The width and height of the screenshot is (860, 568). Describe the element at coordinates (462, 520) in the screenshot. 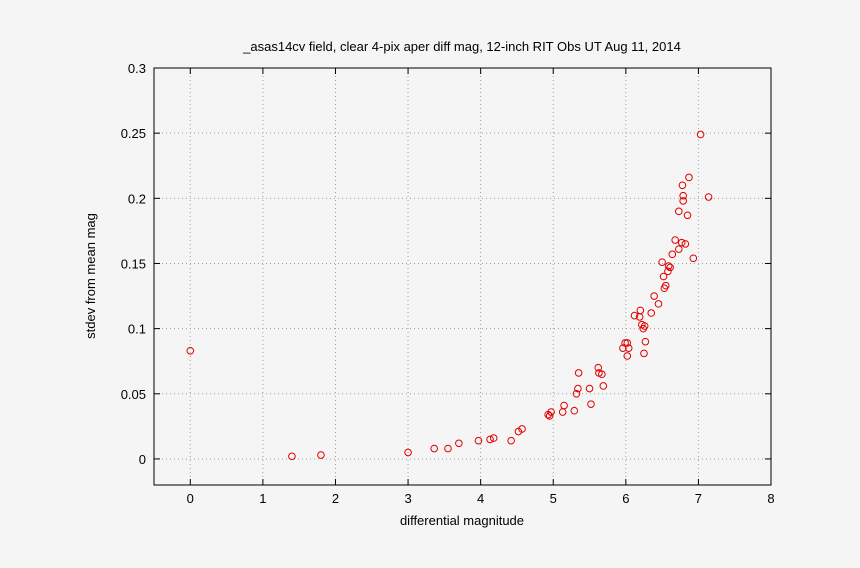

I see `x-axis-title: differential magnitude` at that location.